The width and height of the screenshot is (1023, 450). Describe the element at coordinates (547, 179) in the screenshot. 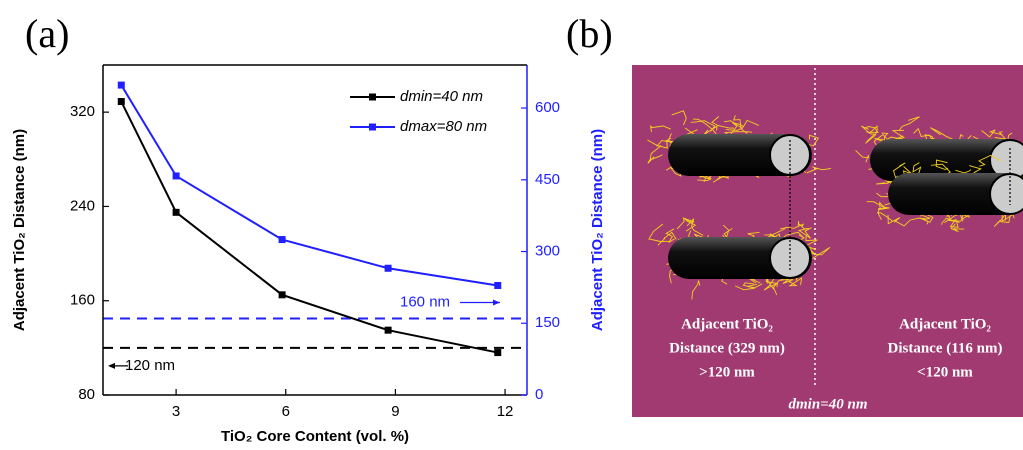

I see `y2-tick-label: 450` at that location.